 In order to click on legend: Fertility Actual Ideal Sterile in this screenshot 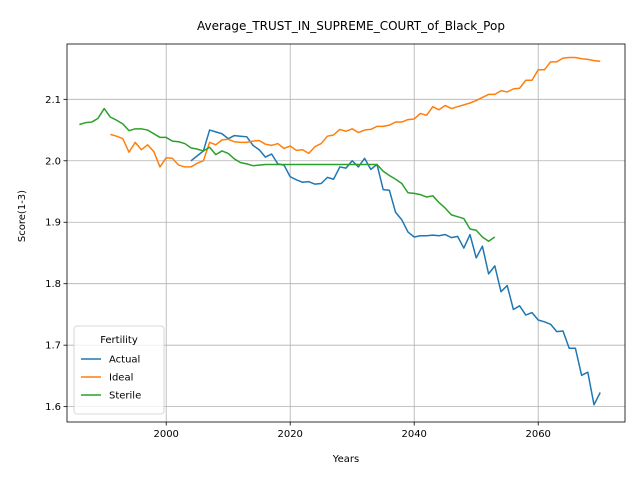, I will do `click(119, 370)`.